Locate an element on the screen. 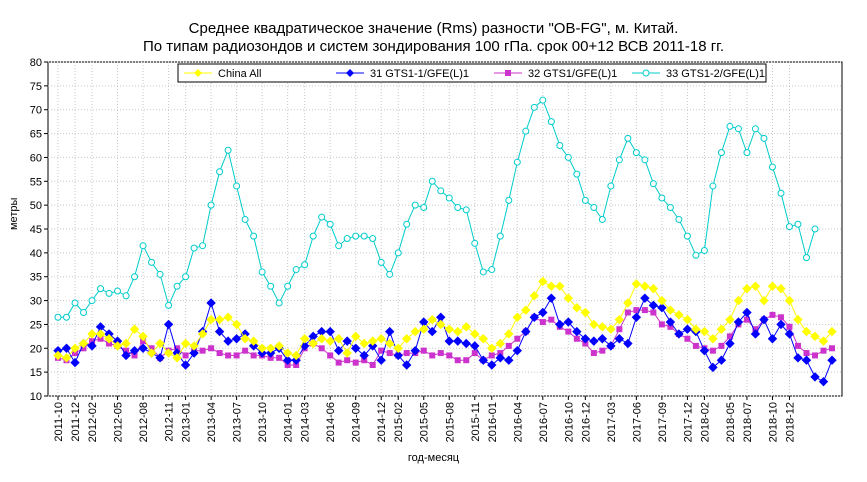 This screenshot has height=482, width=867. y-tick-label: 45 is located at coordinates (36, 230).